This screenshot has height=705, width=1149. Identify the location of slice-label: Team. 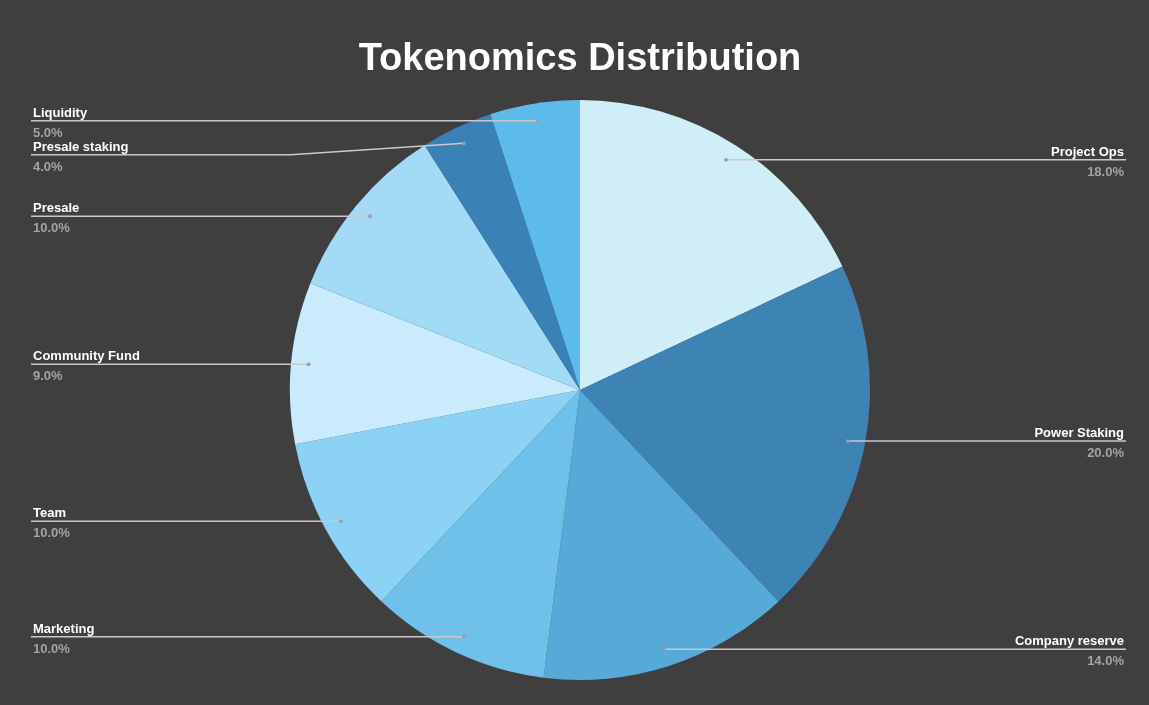
(49, 513).